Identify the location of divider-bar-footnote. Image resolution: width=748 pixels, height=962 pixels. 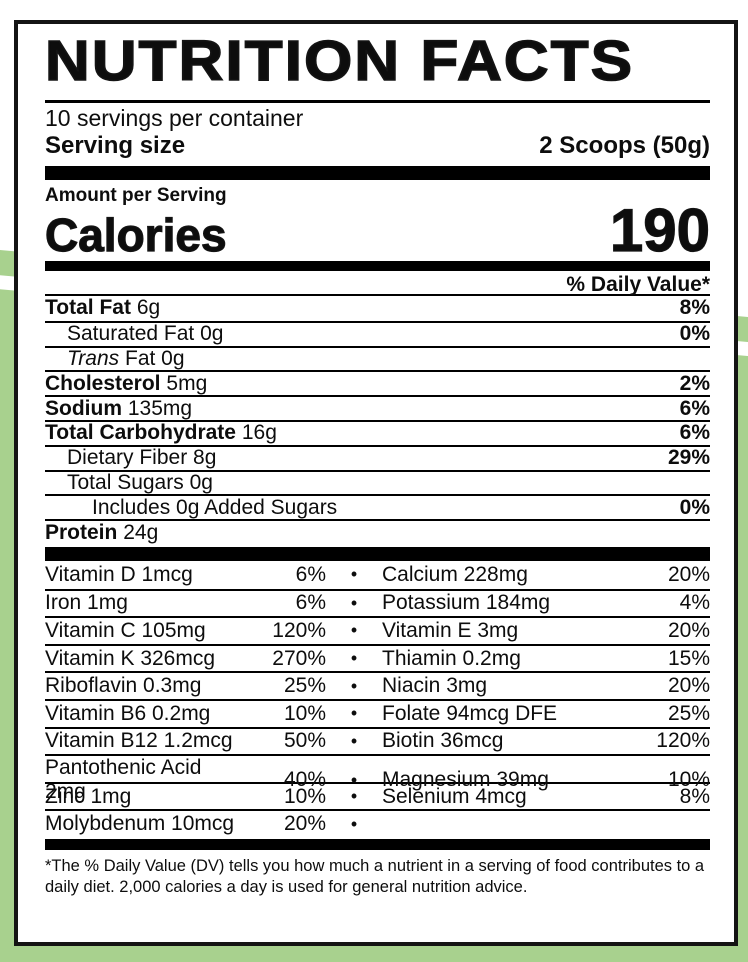
(377, 844).